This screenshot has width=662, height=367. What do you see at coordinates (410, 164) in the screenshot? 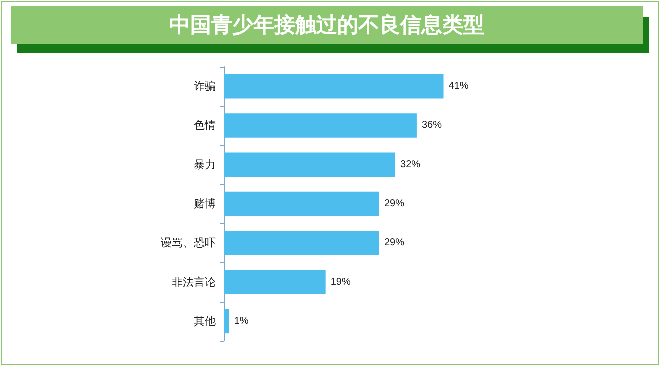
I see `data-label: 32%` at bounding box center [410, 164].